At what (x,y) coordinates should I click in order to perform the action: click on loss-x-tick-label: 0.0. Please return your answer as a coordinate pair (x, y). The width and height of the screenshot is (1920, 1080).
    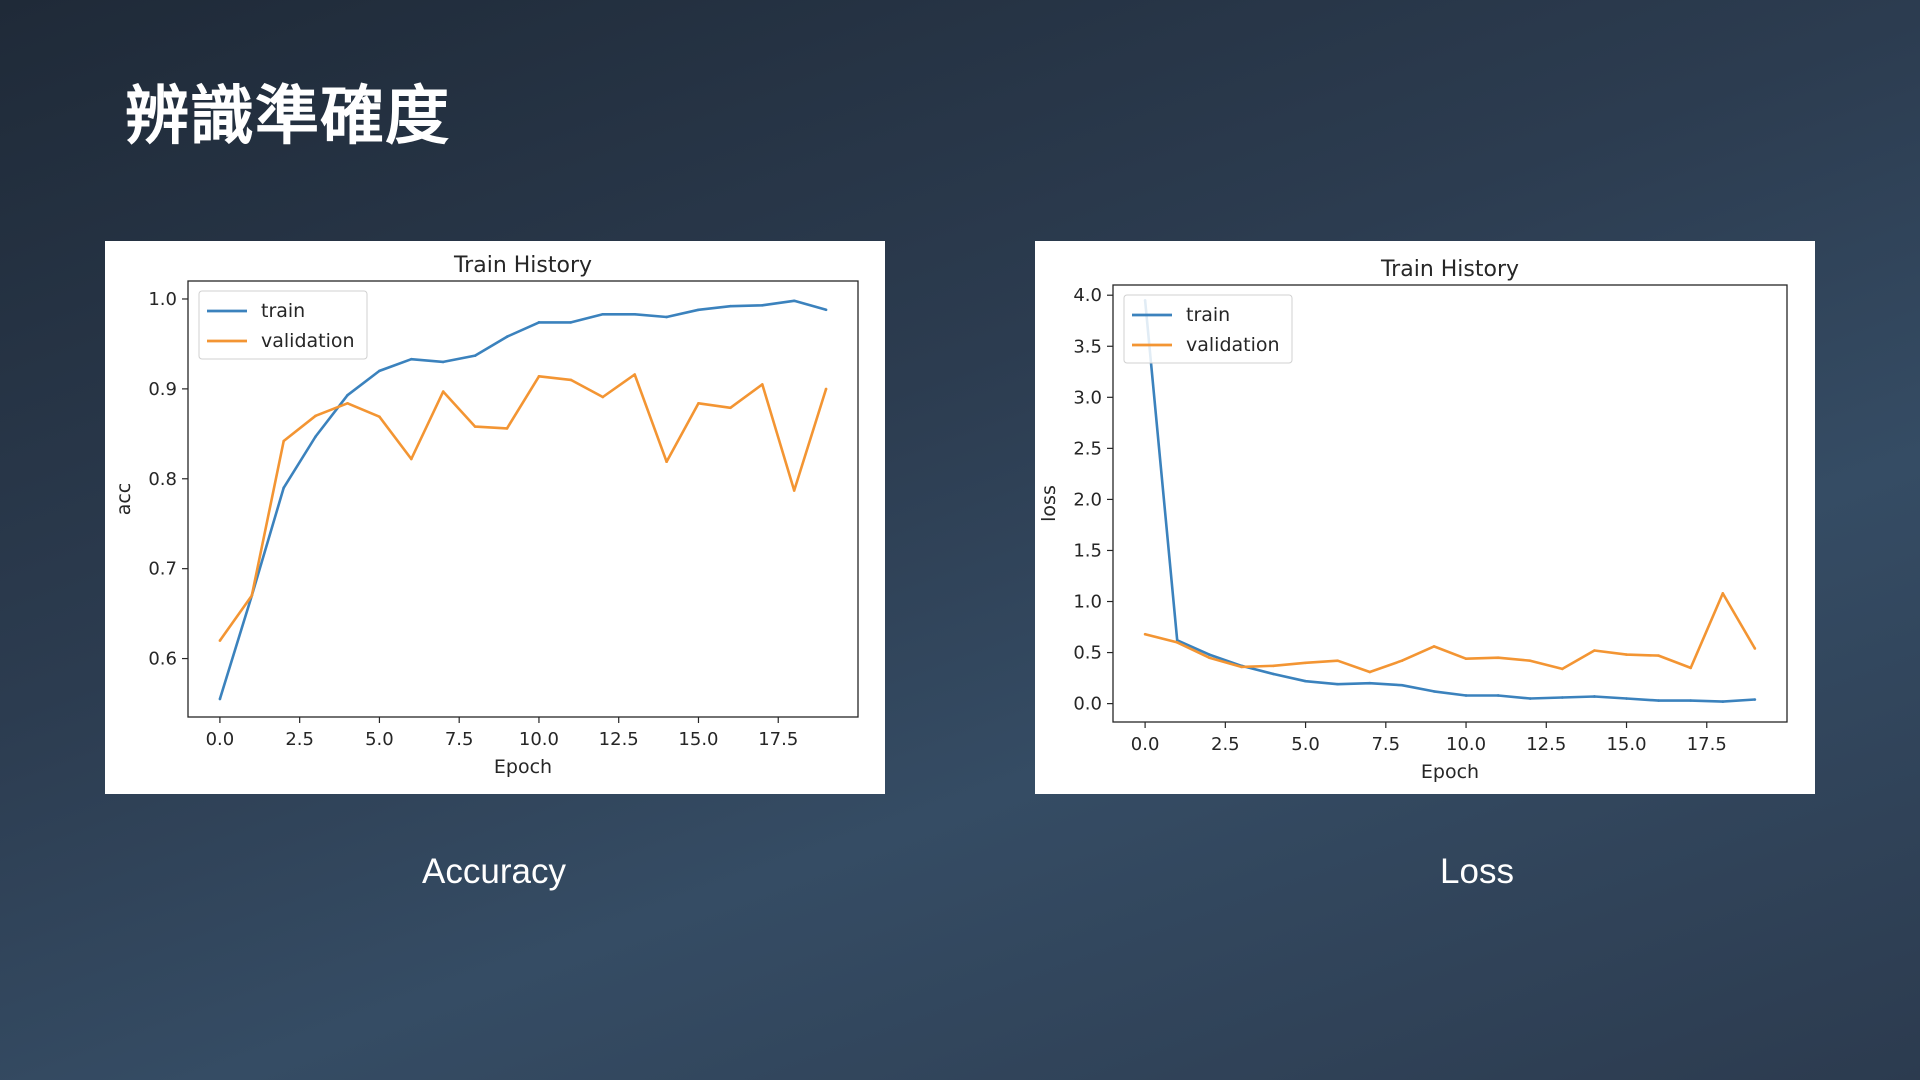
    Looking at the image, I should click on (1145, 744).